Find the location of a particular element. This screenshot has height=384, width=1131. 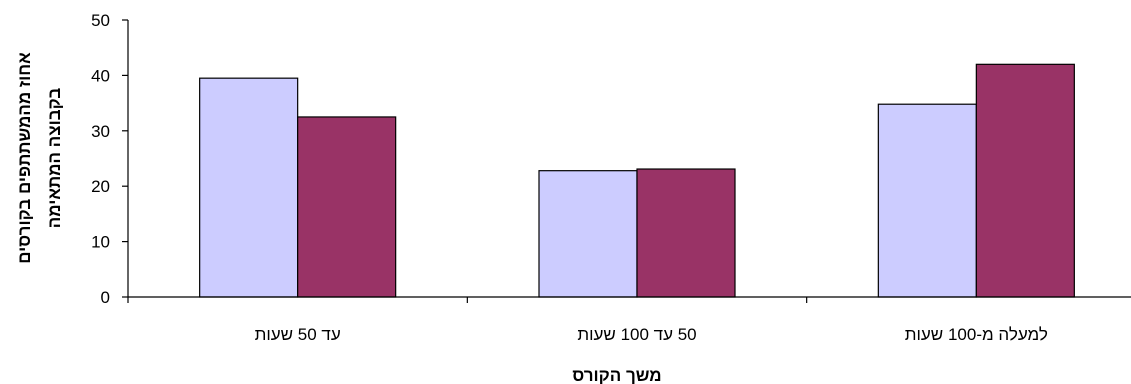

y-axis-title-line-2: בקבוצה המתאימה is located at coordinates (54, 158).